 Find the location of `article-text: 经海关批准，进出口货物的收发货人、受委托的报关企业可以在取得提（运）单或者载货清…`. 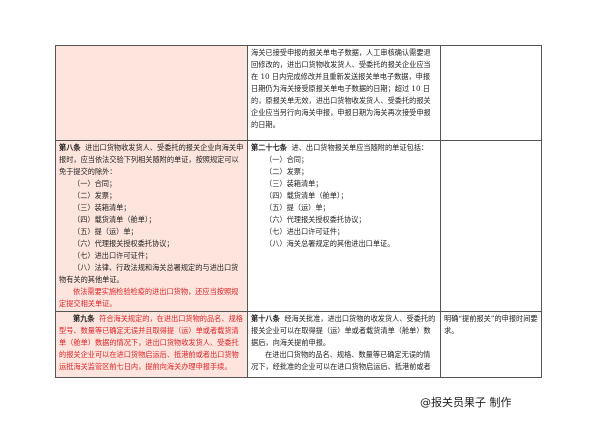

article-text: 经海关批准，进出口货物的收发货人、受委托的报关企业可以在取得提（运）单或者载货清… is located at coordinates (343, 330).